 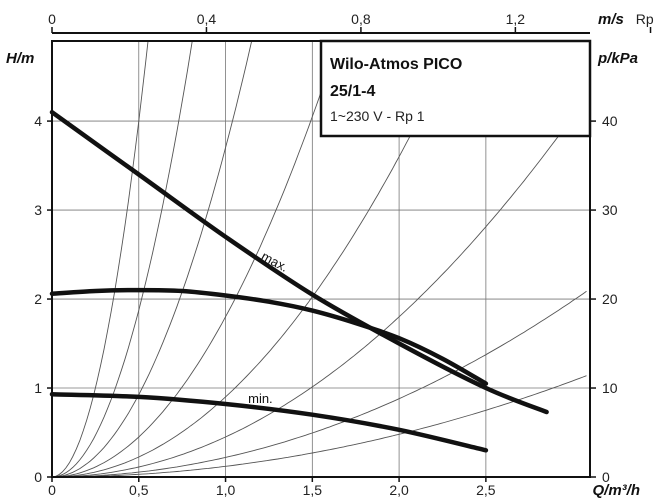 What do you see at coordinates (207, 19) in the screenshot?
I see `top-tick-label: 0,4` at bounding box center [207, 19].